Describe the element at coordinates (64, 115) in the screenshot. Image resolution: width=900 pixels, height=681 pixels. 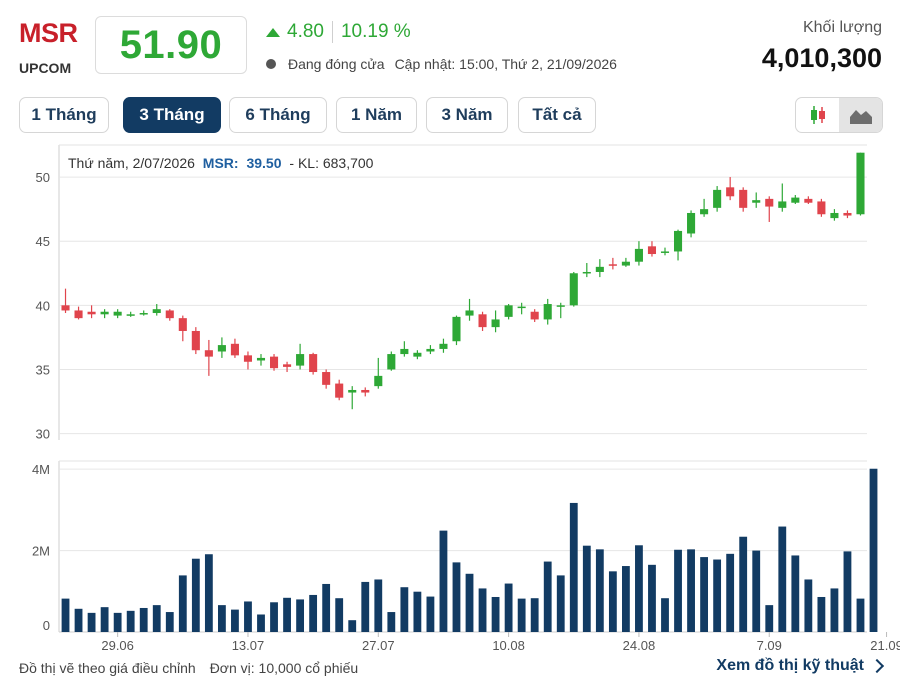
I see `tab-1-month: 1 Tháng` at that location.